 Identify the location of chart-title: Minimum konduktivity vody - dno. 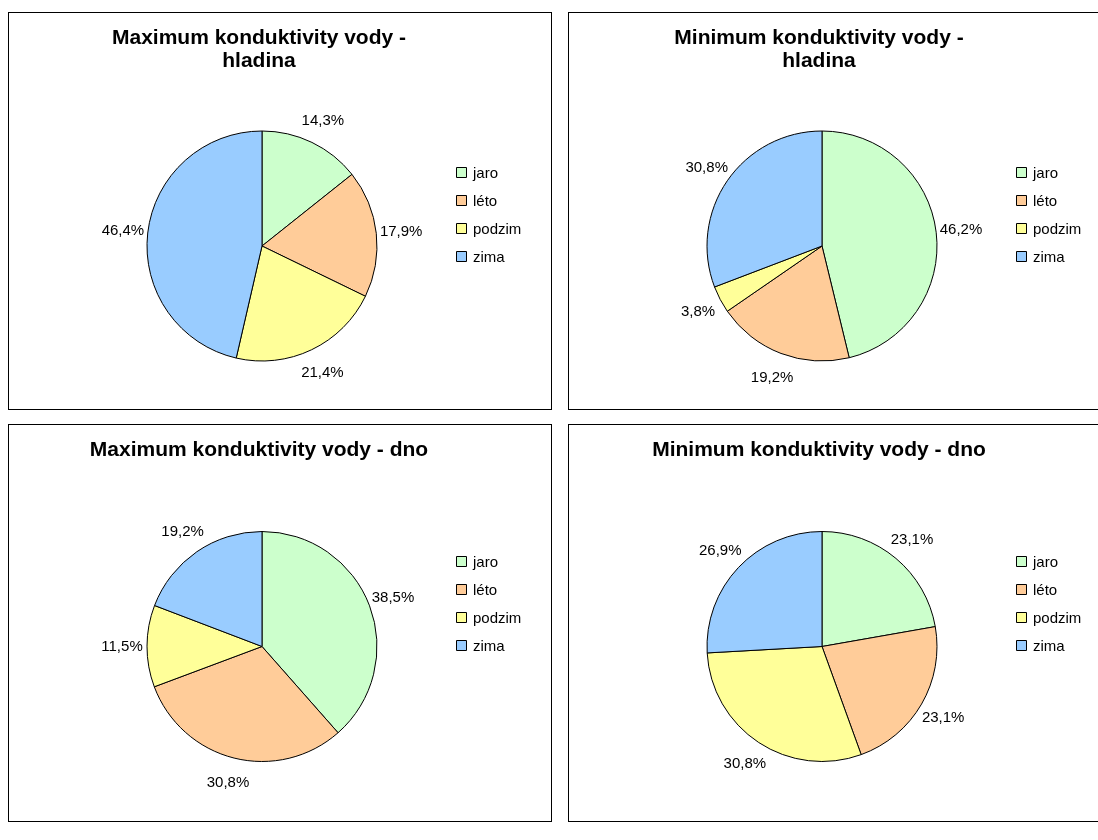
(819, 448).